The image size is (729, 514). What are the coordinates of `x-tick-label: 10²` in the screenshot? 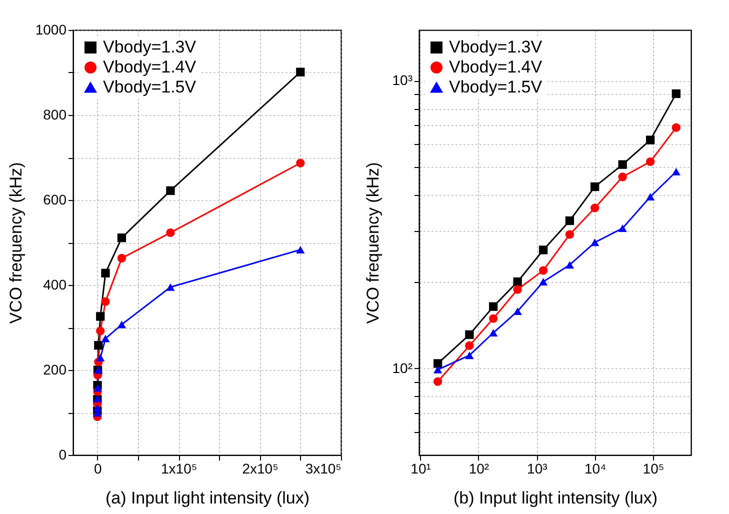 It's located at (479, 468).